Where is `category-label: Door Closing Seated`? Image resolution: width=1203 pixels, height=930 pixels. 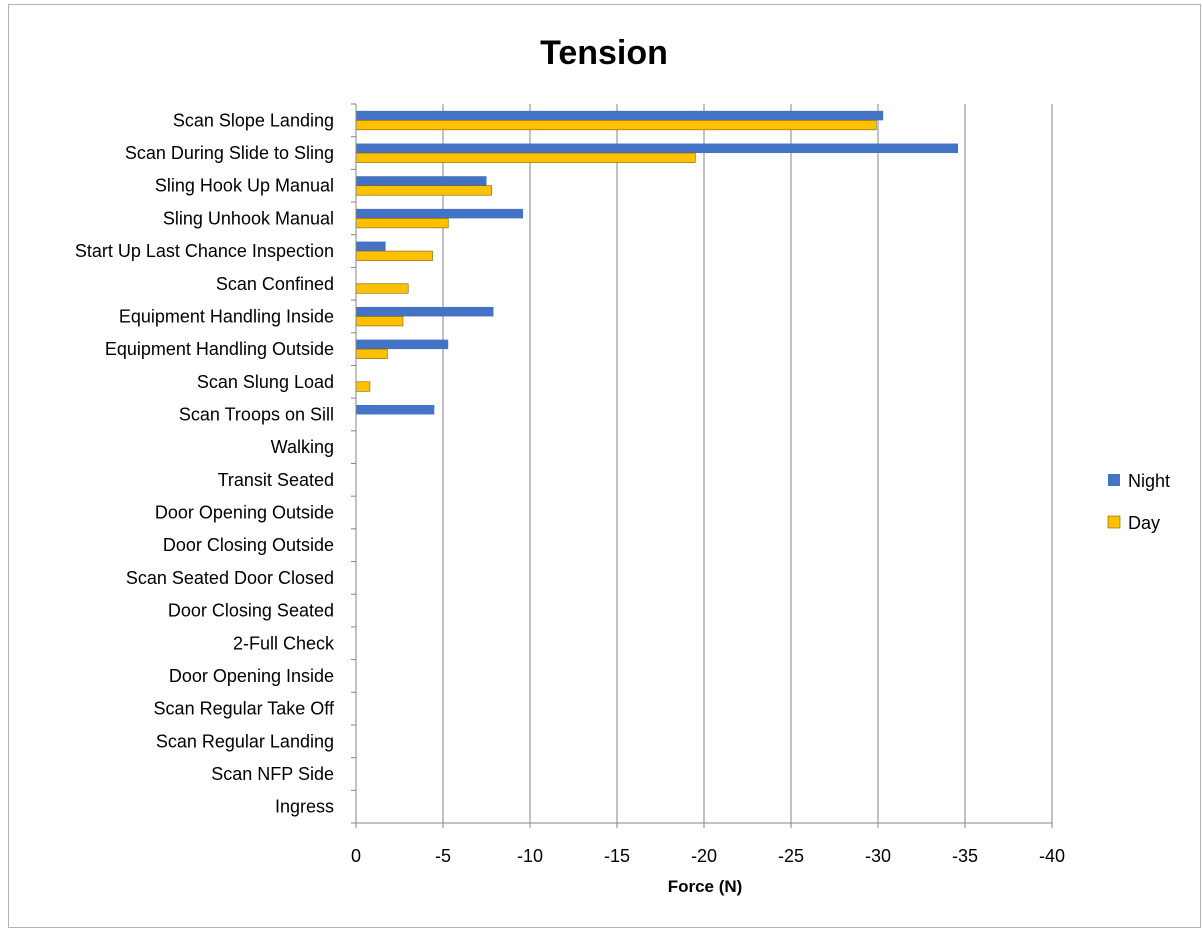
category-label: Door Closing Seated is located at coordinates (251, 611).